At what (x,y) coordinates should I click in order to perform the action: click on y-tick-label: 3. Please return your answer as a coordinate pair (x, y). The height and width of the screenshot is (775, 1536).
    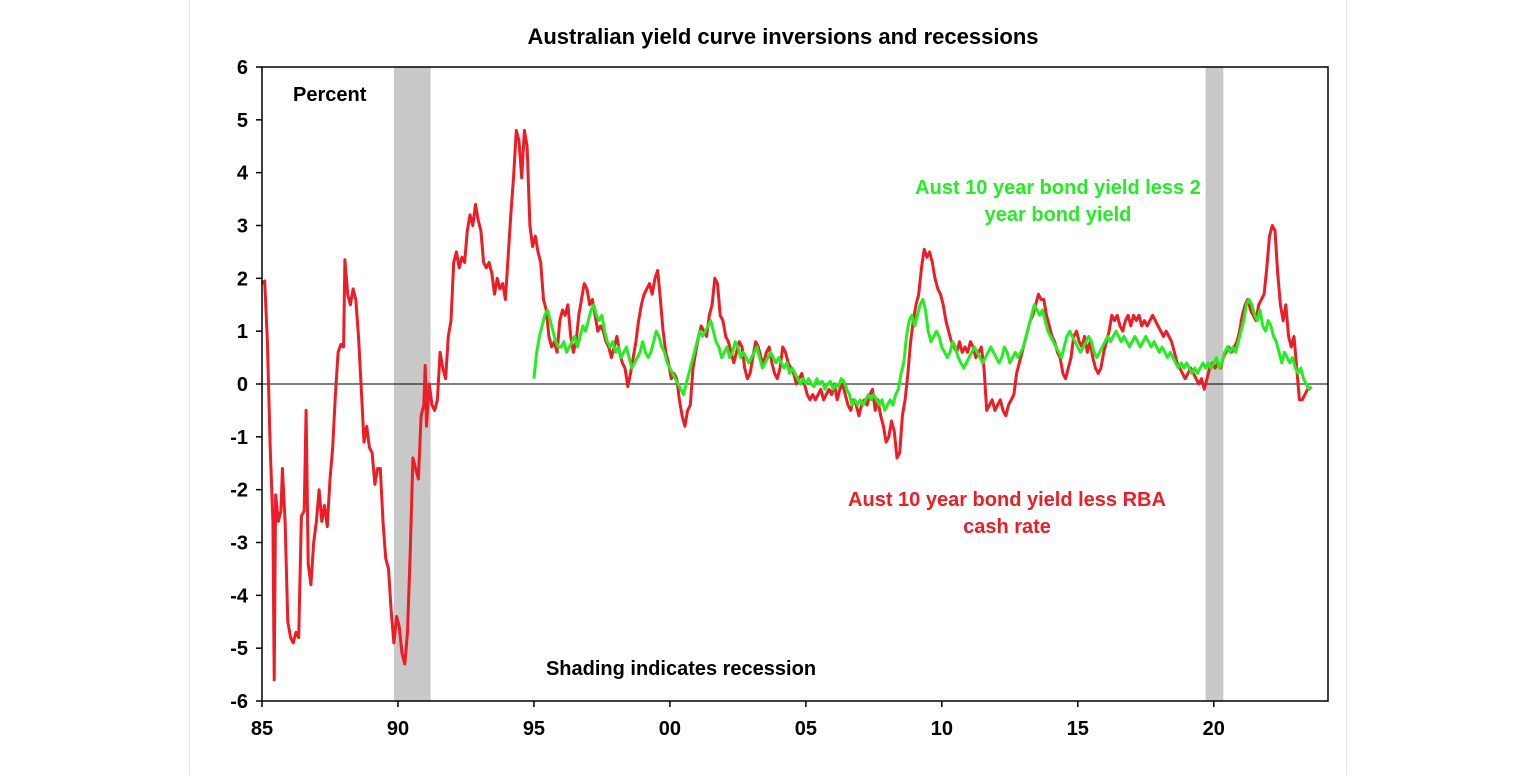
    Looking at the image, I should click on (242, 227).